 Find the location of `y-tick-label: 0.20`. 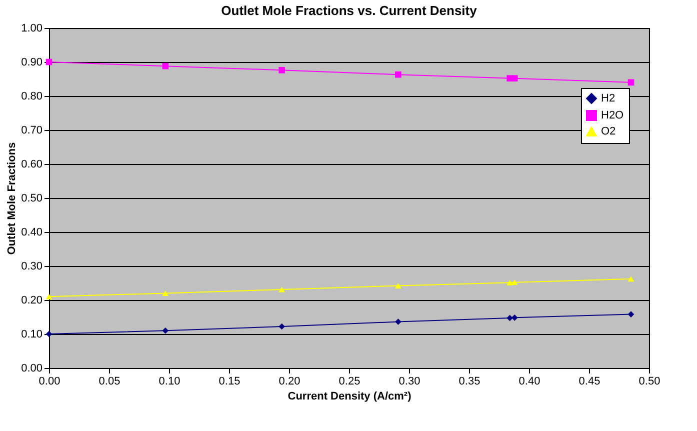

y-tick-label: 0.20 is located at coordinates (31, 300).